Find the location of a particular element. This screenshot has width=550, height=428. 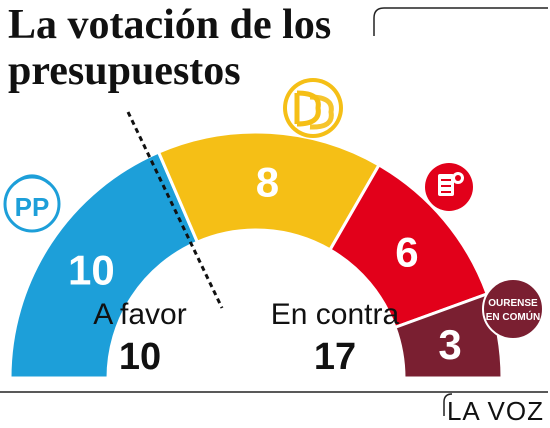

contra-label: En contra is located at coordinates (335, 314).